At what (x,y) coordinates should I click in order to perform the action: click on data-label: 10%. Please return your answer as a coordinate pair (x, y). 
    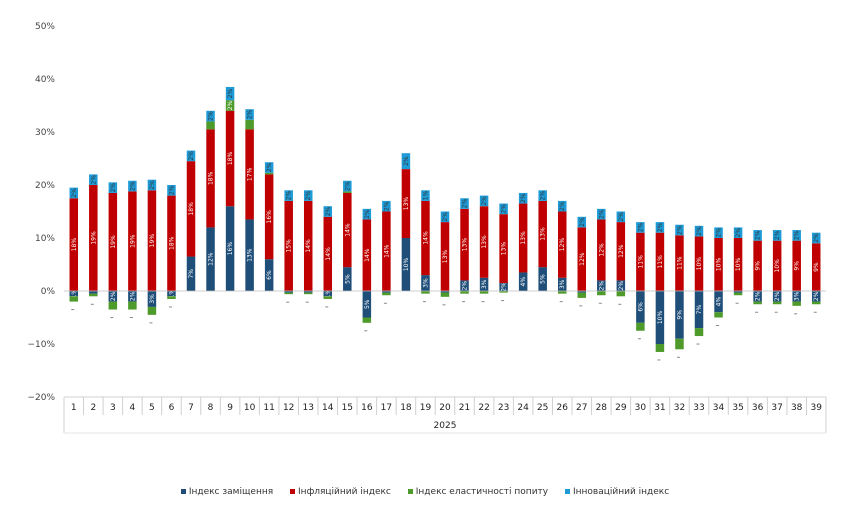
    Looking at the image, I should click on (699, 264).